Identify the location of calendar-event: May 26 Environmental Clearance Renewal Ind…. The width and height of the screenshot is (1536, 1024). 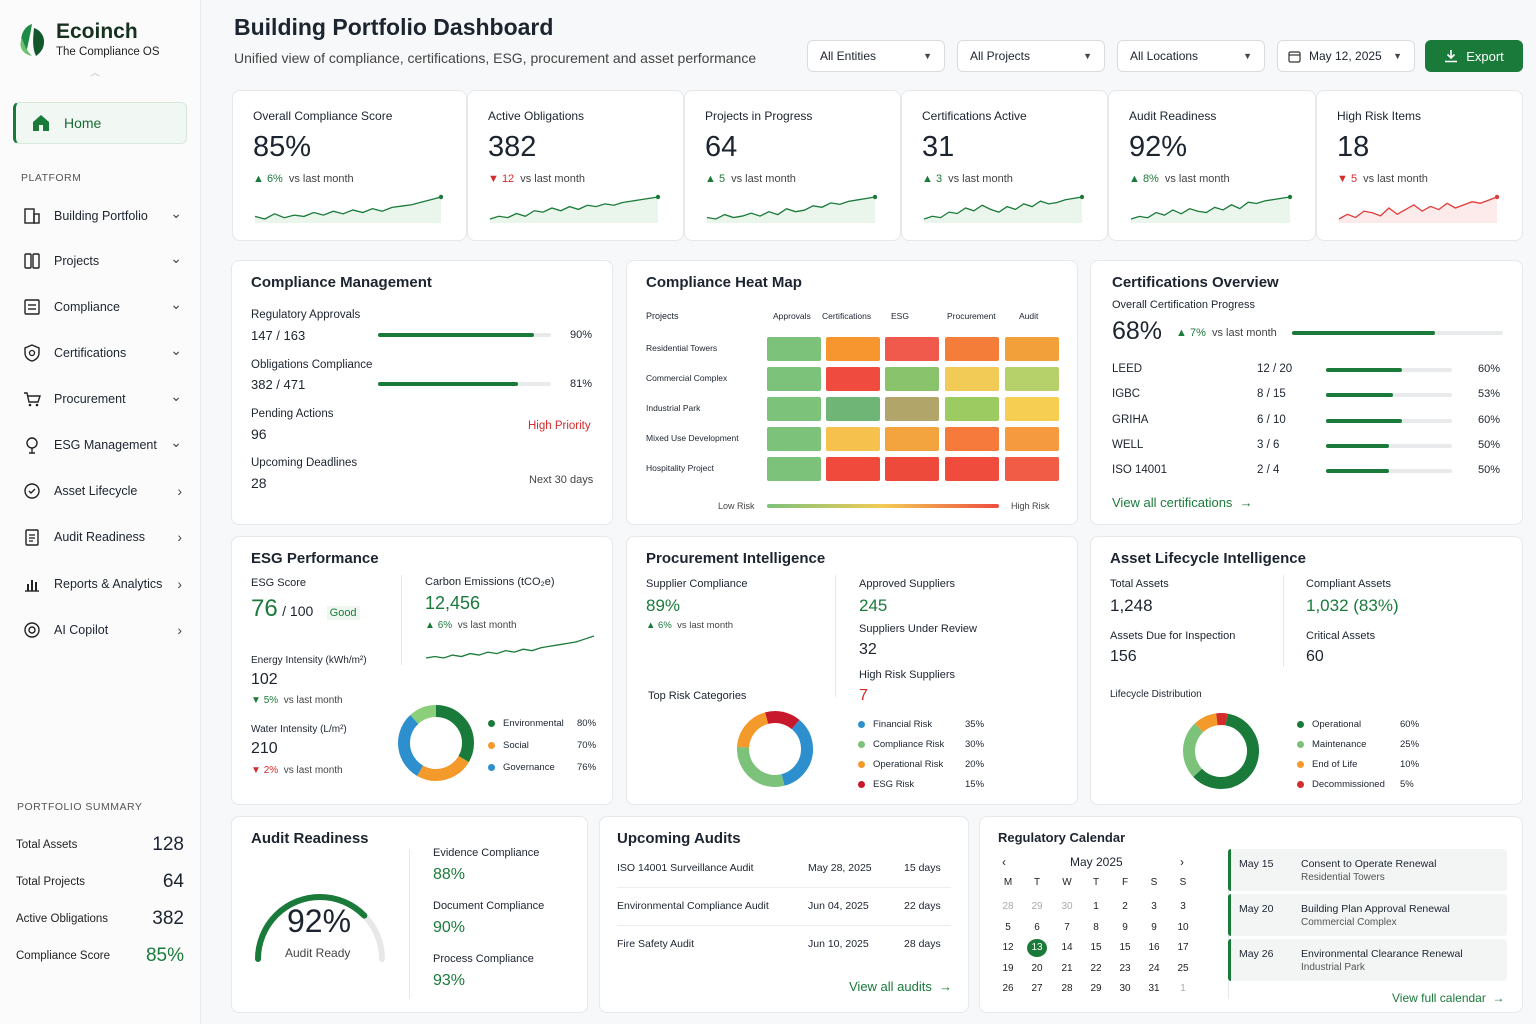
(1367, 960).